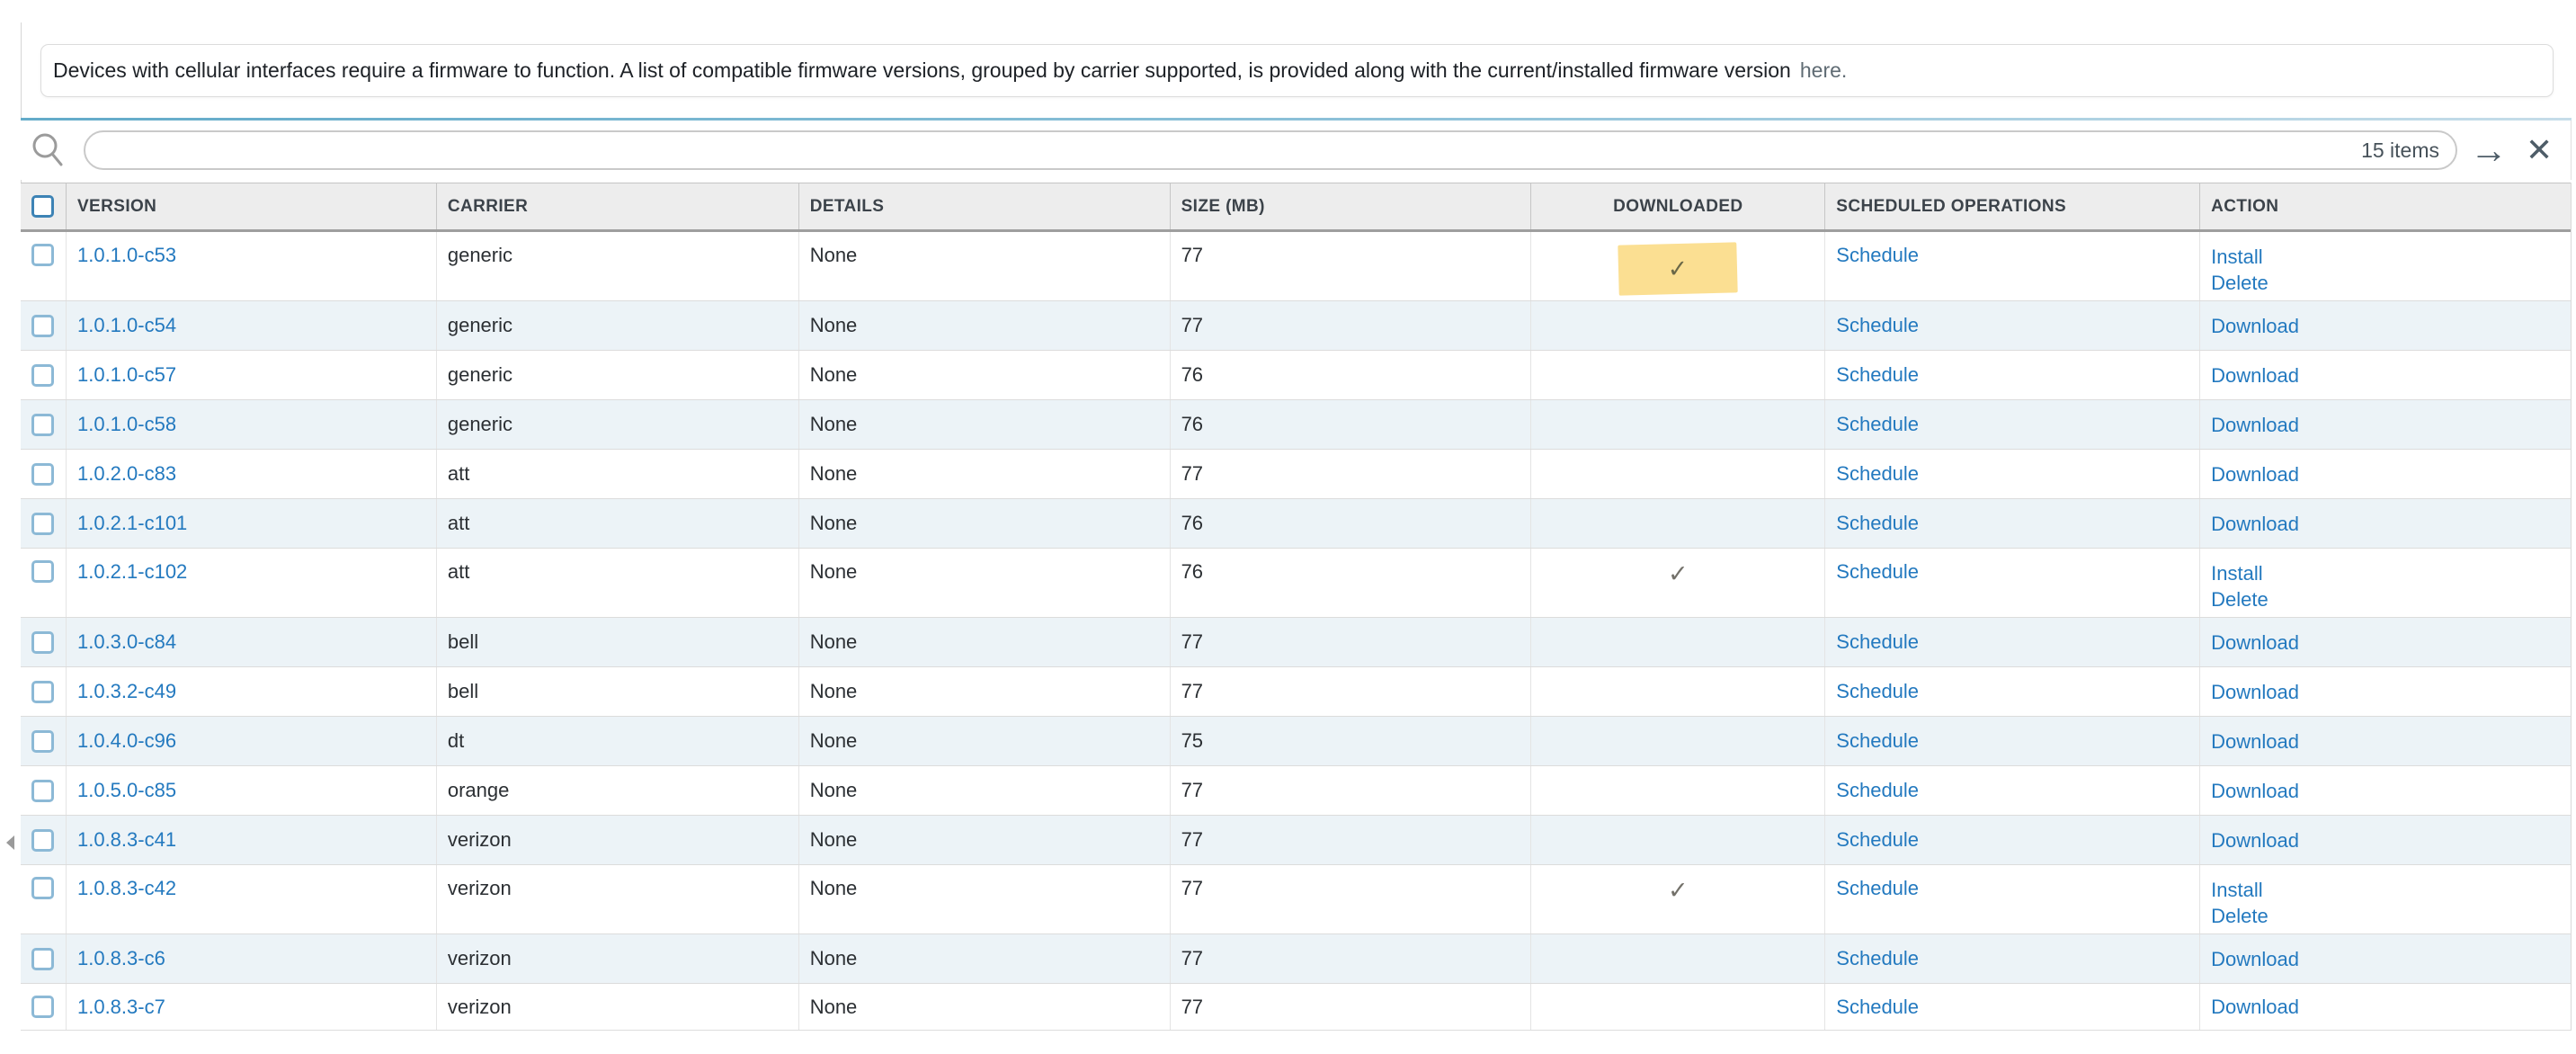 This screenshot has height=1054, width=2576. What do you see at coordinates (132, 523) in the screenshot?
I see `version-link: 1.0.2.1-c101` at bounding box center [132, 523].